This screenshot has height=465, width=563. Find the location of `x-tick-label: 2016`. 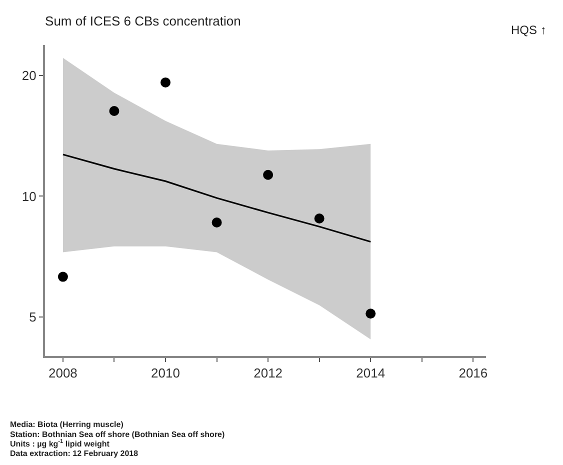

x-tick-label: 2016 is located at coordinates (473, 373).